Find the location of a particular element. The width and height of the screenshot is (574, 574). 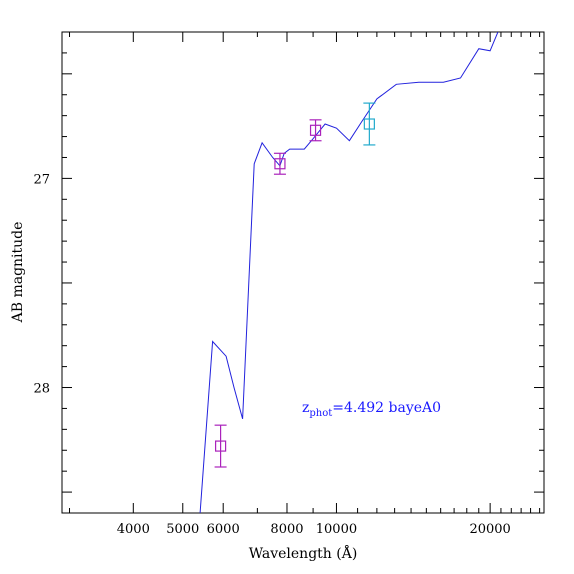

annotation-subscript: phot is located at coordinates (320, 413).